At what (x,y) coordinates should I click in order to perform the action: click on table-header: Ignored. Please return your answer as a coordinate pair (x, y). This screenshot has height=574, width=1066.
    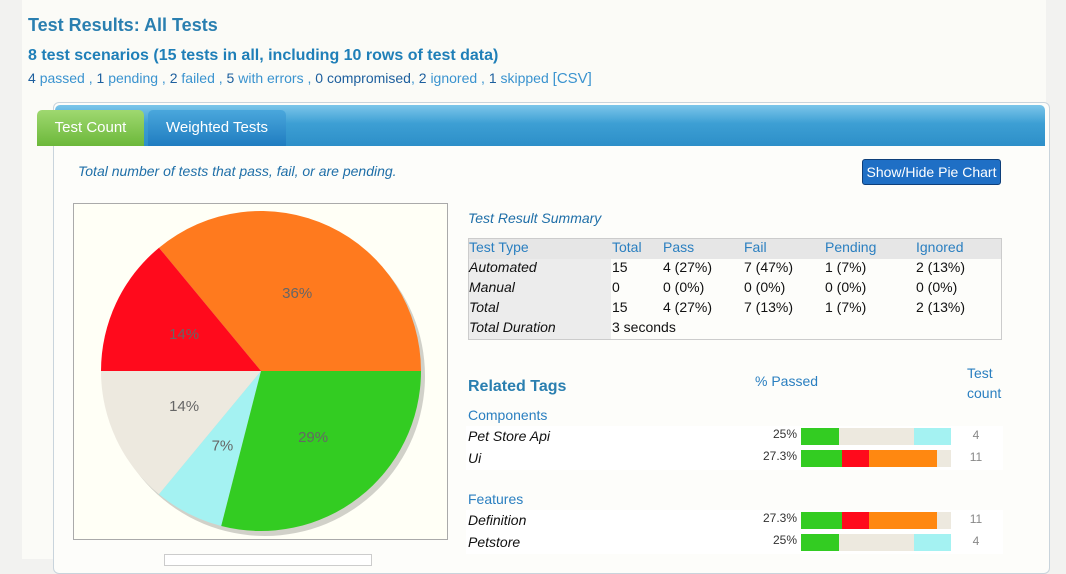
    Looking at the image, I should click on (940, 247).